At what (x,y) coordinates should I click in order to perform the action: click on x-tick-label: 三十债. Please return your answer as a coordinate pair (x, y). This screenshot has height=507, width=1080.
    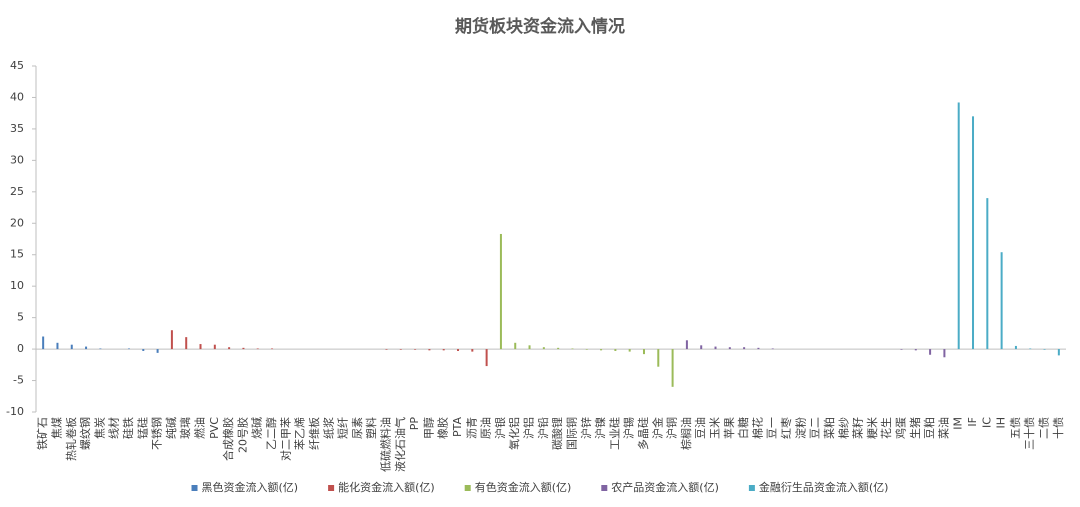
    Looking at the image, I should click on (1029, 433).